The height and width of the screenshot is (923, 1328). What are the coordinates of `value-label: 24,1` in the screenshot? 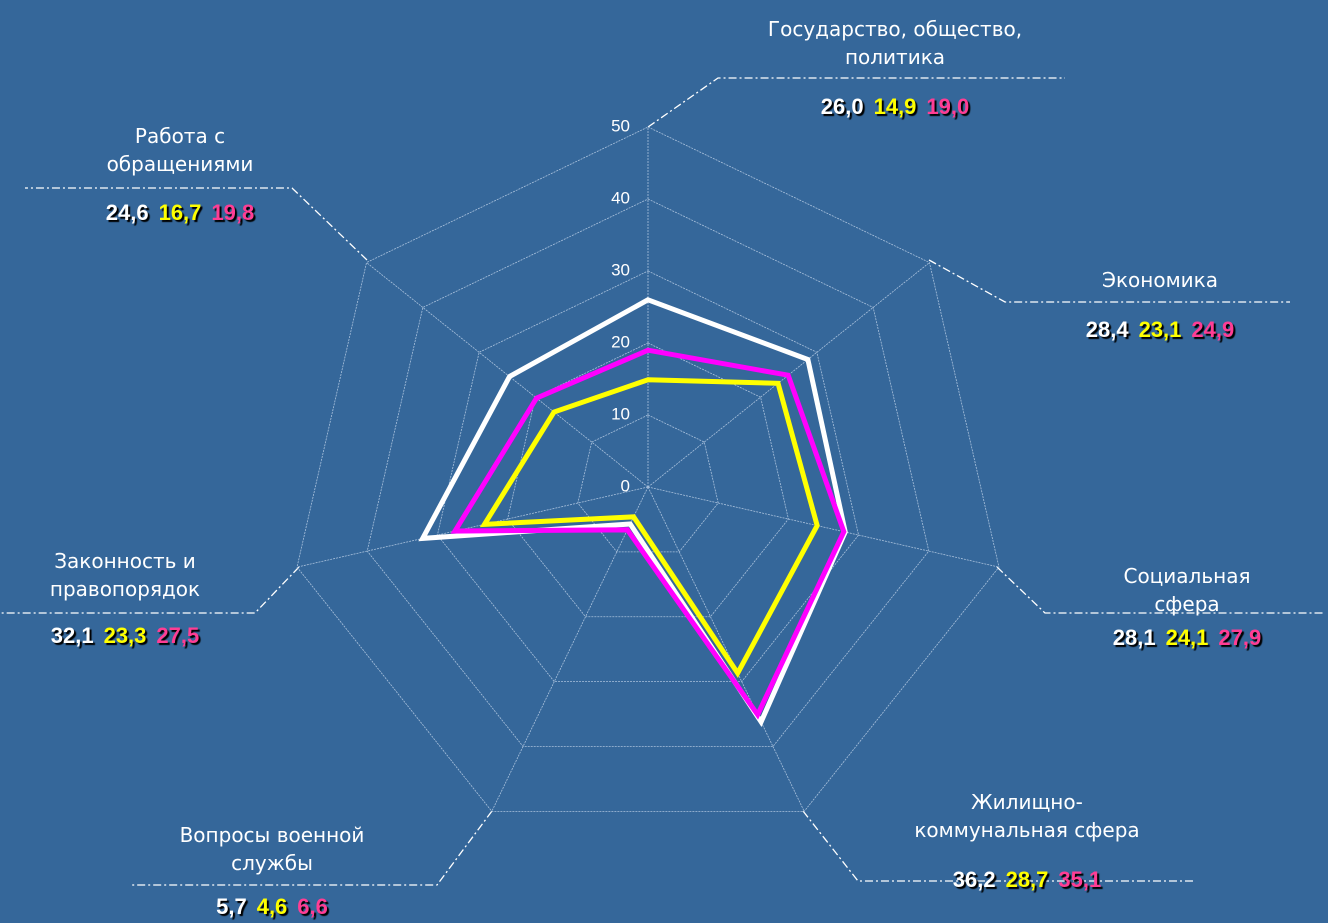 It's located at (1187, 637).